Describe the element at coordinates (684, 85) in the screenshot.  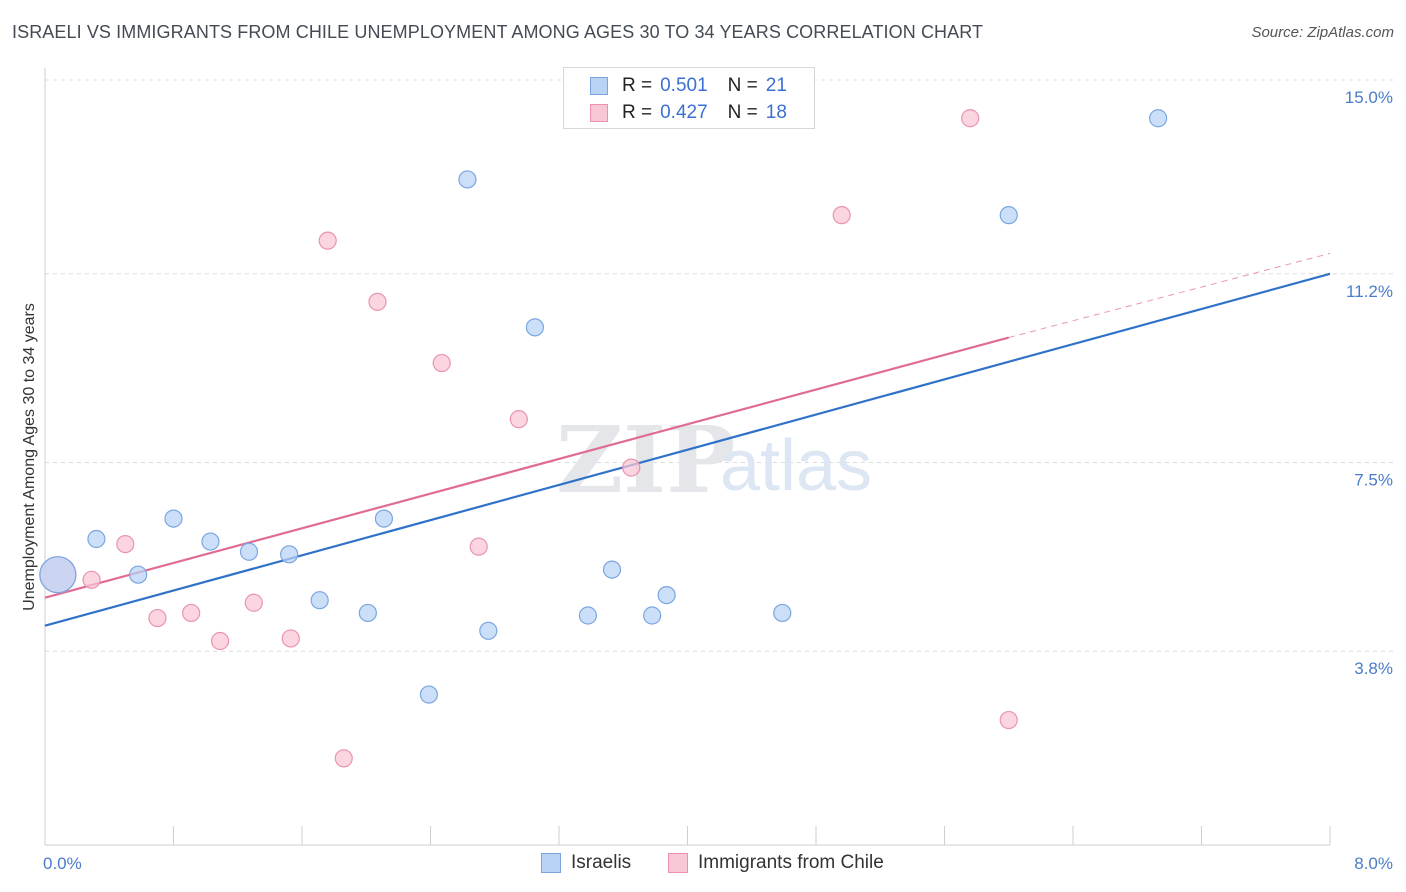
I see `legend-r-value: 0.501` at that location.